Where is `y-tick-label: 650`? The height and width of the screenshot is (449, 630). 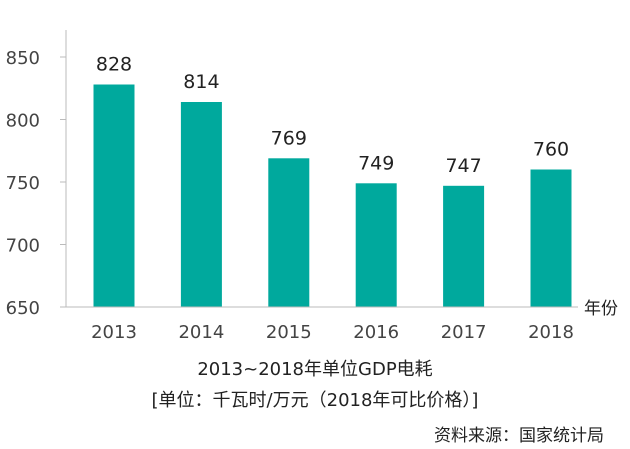 y-tick-label: 650 is located at coordinates (23, 308).